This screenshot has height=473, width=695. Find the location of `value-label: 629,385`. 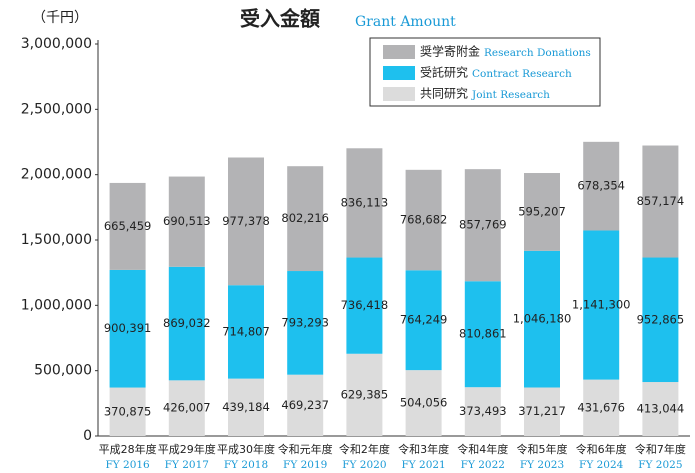

value-label: 629,385 is located at coordinates (365, 394).